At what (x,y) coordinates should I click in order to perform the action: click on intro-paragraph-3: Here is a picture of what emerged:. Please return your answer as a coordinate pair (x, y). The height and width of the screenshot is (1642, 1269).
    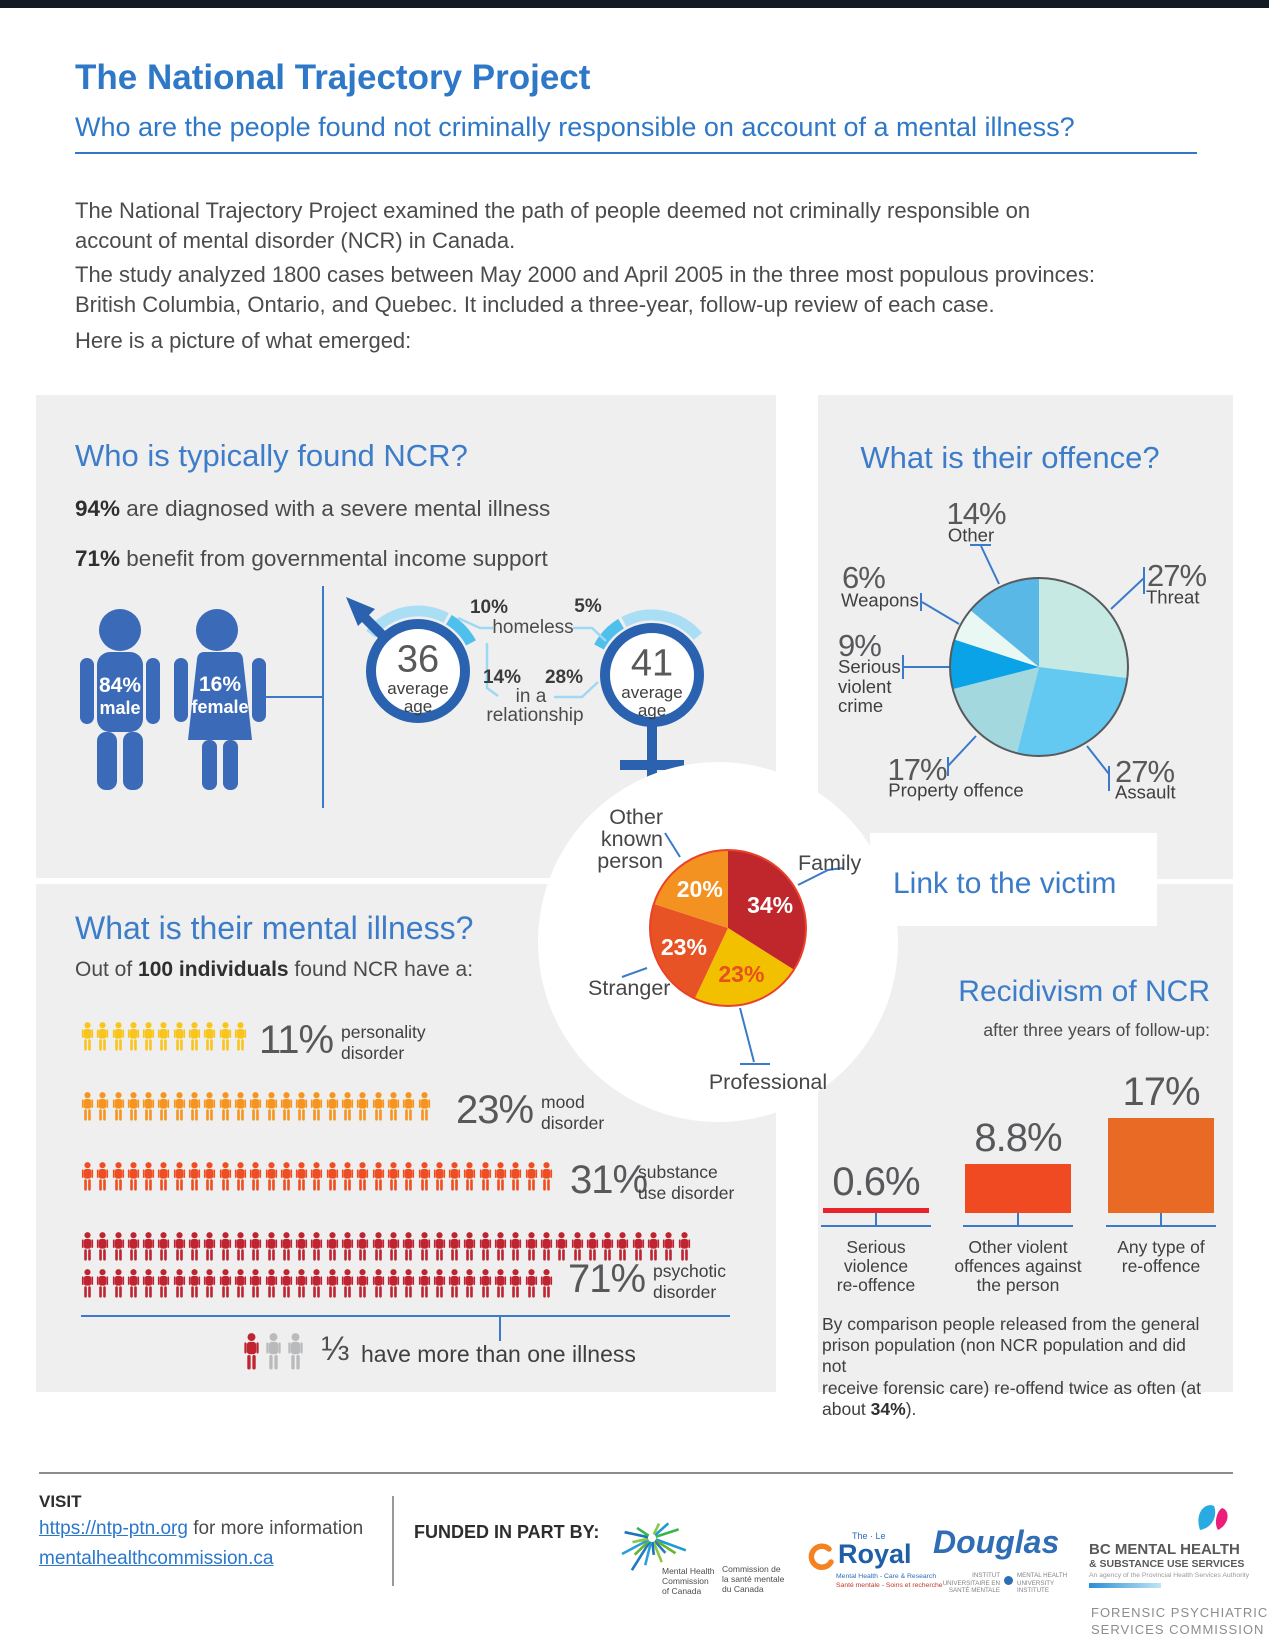
    Looking at the image, I should click on (243, 340).